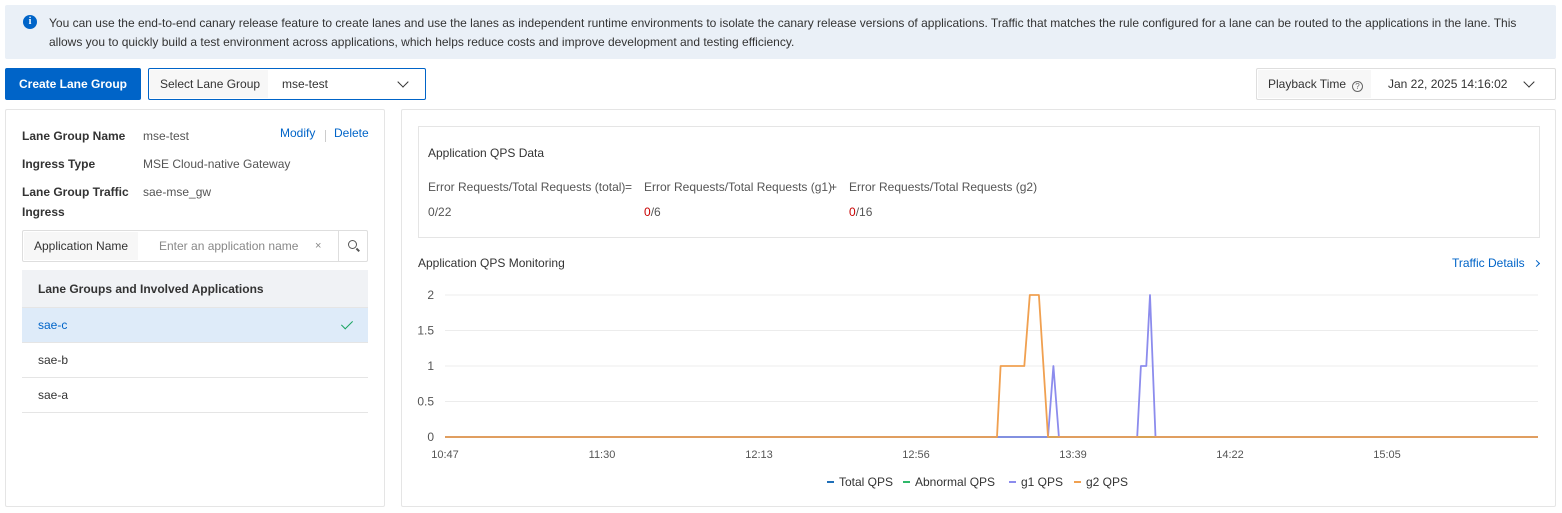 This screenshot has height=513, width=1562. I want to click on search-button, so click(352, 246).